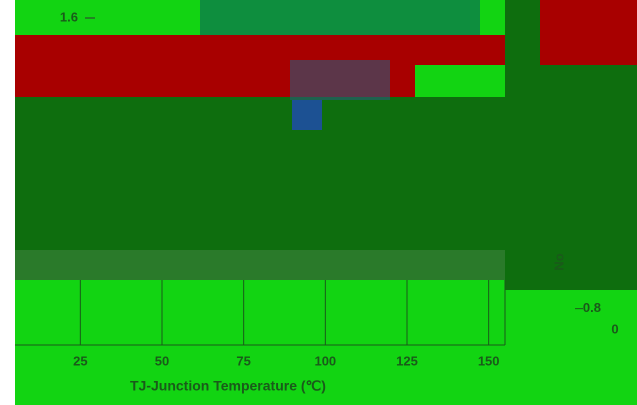 Image resolution: width=637 pixels, height=405 pixels. I want to click on x-tick-label: 100, so click(325, 360).